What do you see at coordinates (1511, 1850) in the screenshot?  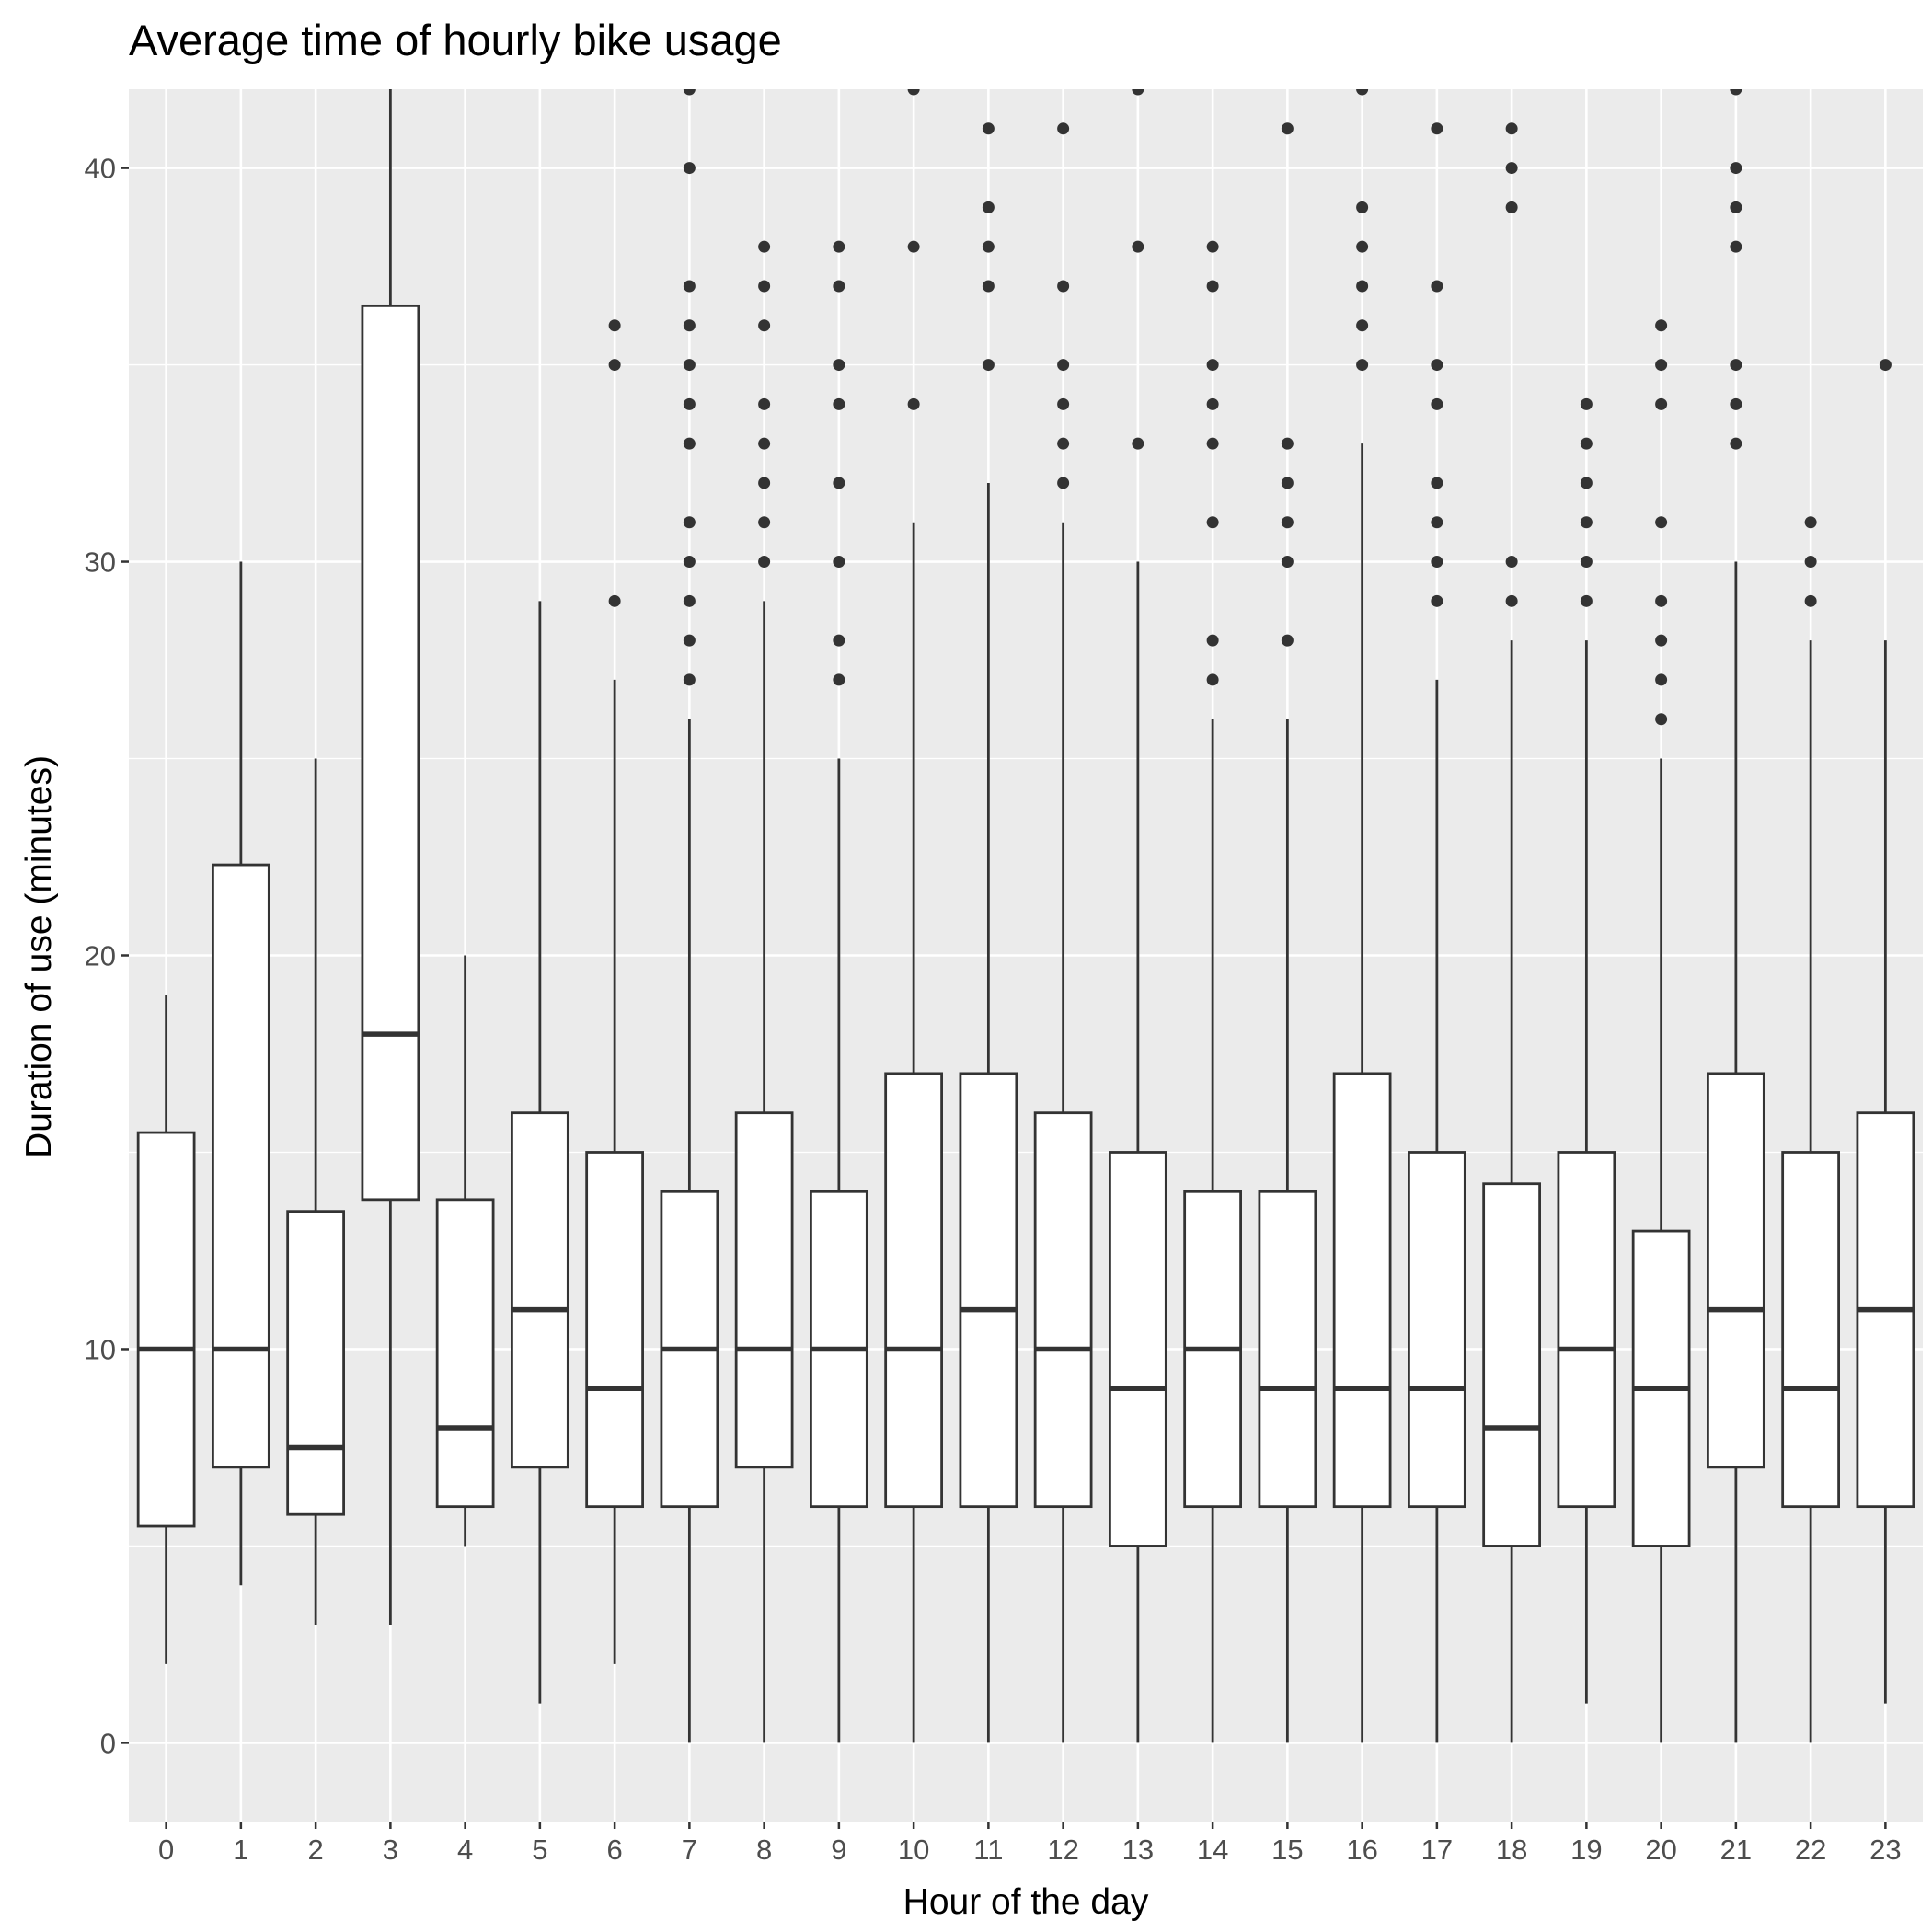 I see `x-tick-label: 18` at bounding box center [1511, 1850].